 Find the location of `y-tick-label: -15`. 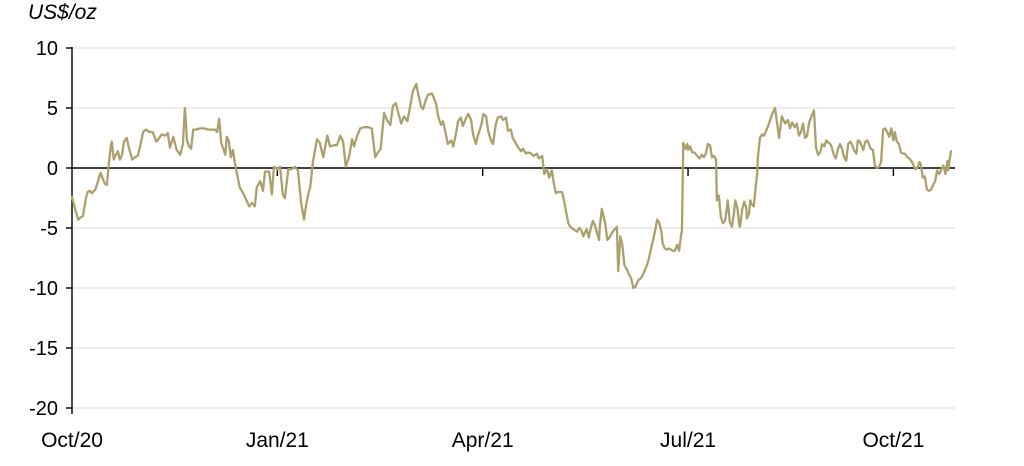

y-tick-label: -15 is located at coordinates (43, 349).